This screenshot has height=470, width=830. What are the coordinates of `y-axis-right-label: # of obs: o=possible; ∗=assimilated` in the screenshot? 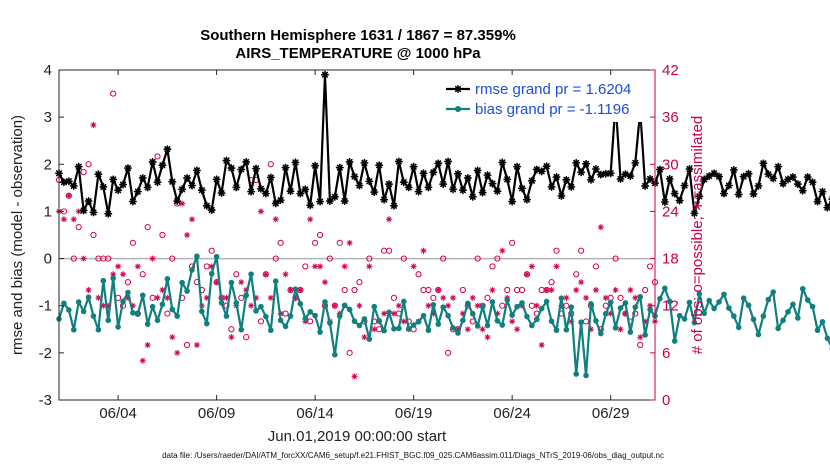 It's located at (697, 235).